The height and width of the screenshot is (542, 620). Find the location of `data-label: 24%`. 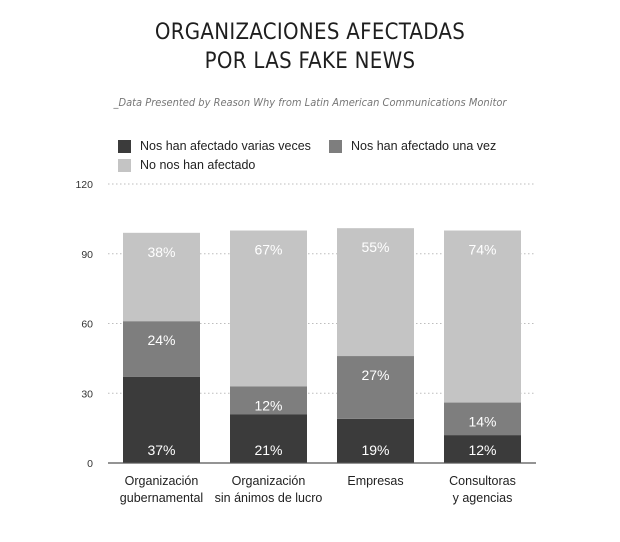

data-label: 24% is located at coordinates (161, 340).